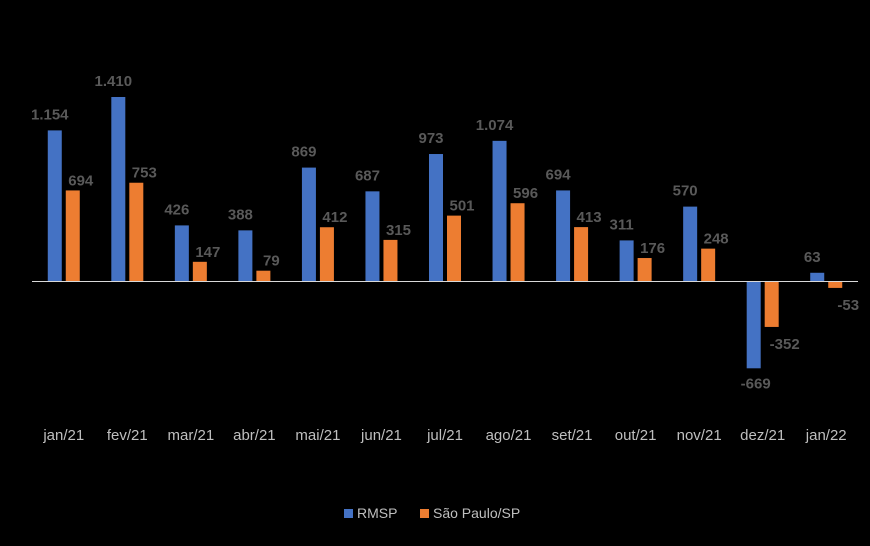 The height and width of the screenshot is (546, 870). I want to click on value-label-rmsp-9: 311, so click(622, 224).